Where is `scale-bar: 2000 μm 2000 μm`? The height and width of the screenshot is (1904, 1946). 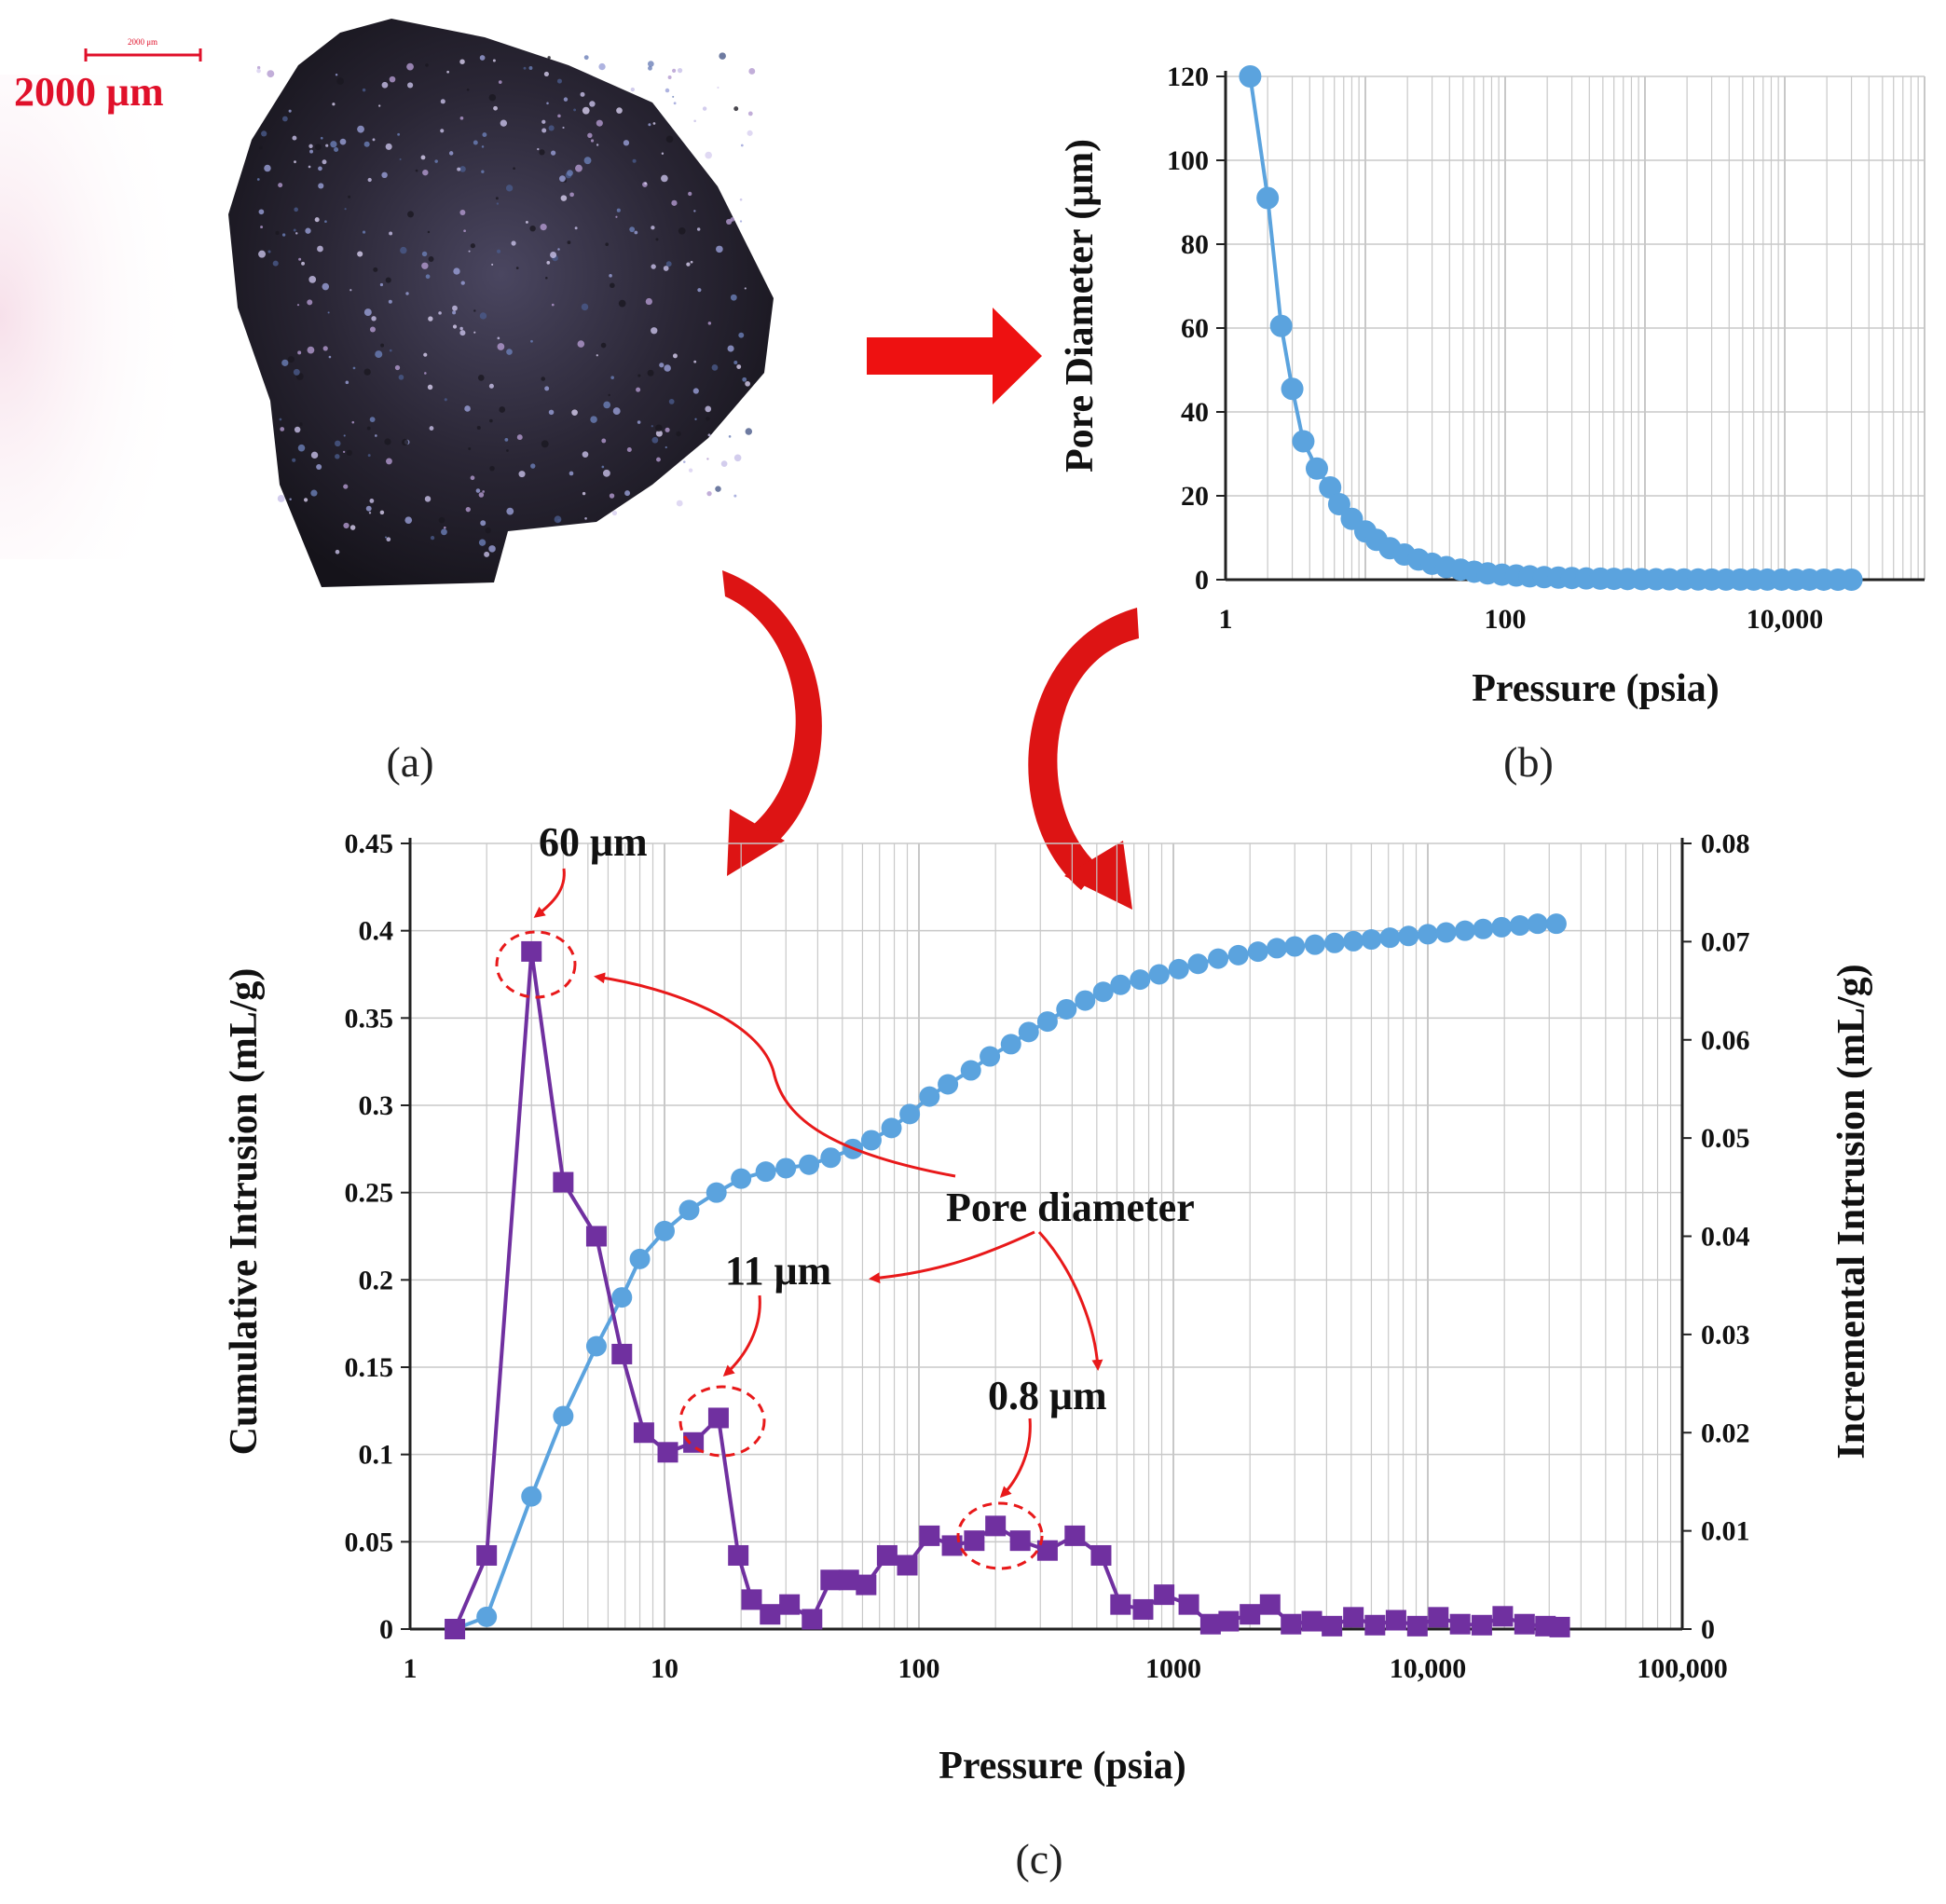 scale-bar: 2000 μm 2000 μm is located at coordinates (108, 76).